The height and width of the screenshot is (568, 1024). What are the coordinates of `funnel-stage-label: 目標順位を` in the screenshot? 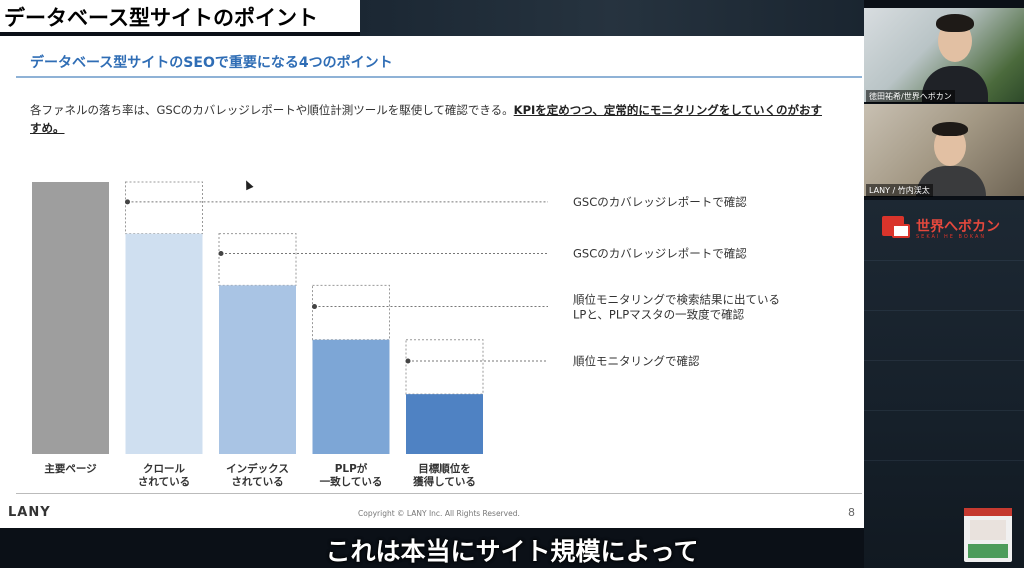 It's located at (444, 468).